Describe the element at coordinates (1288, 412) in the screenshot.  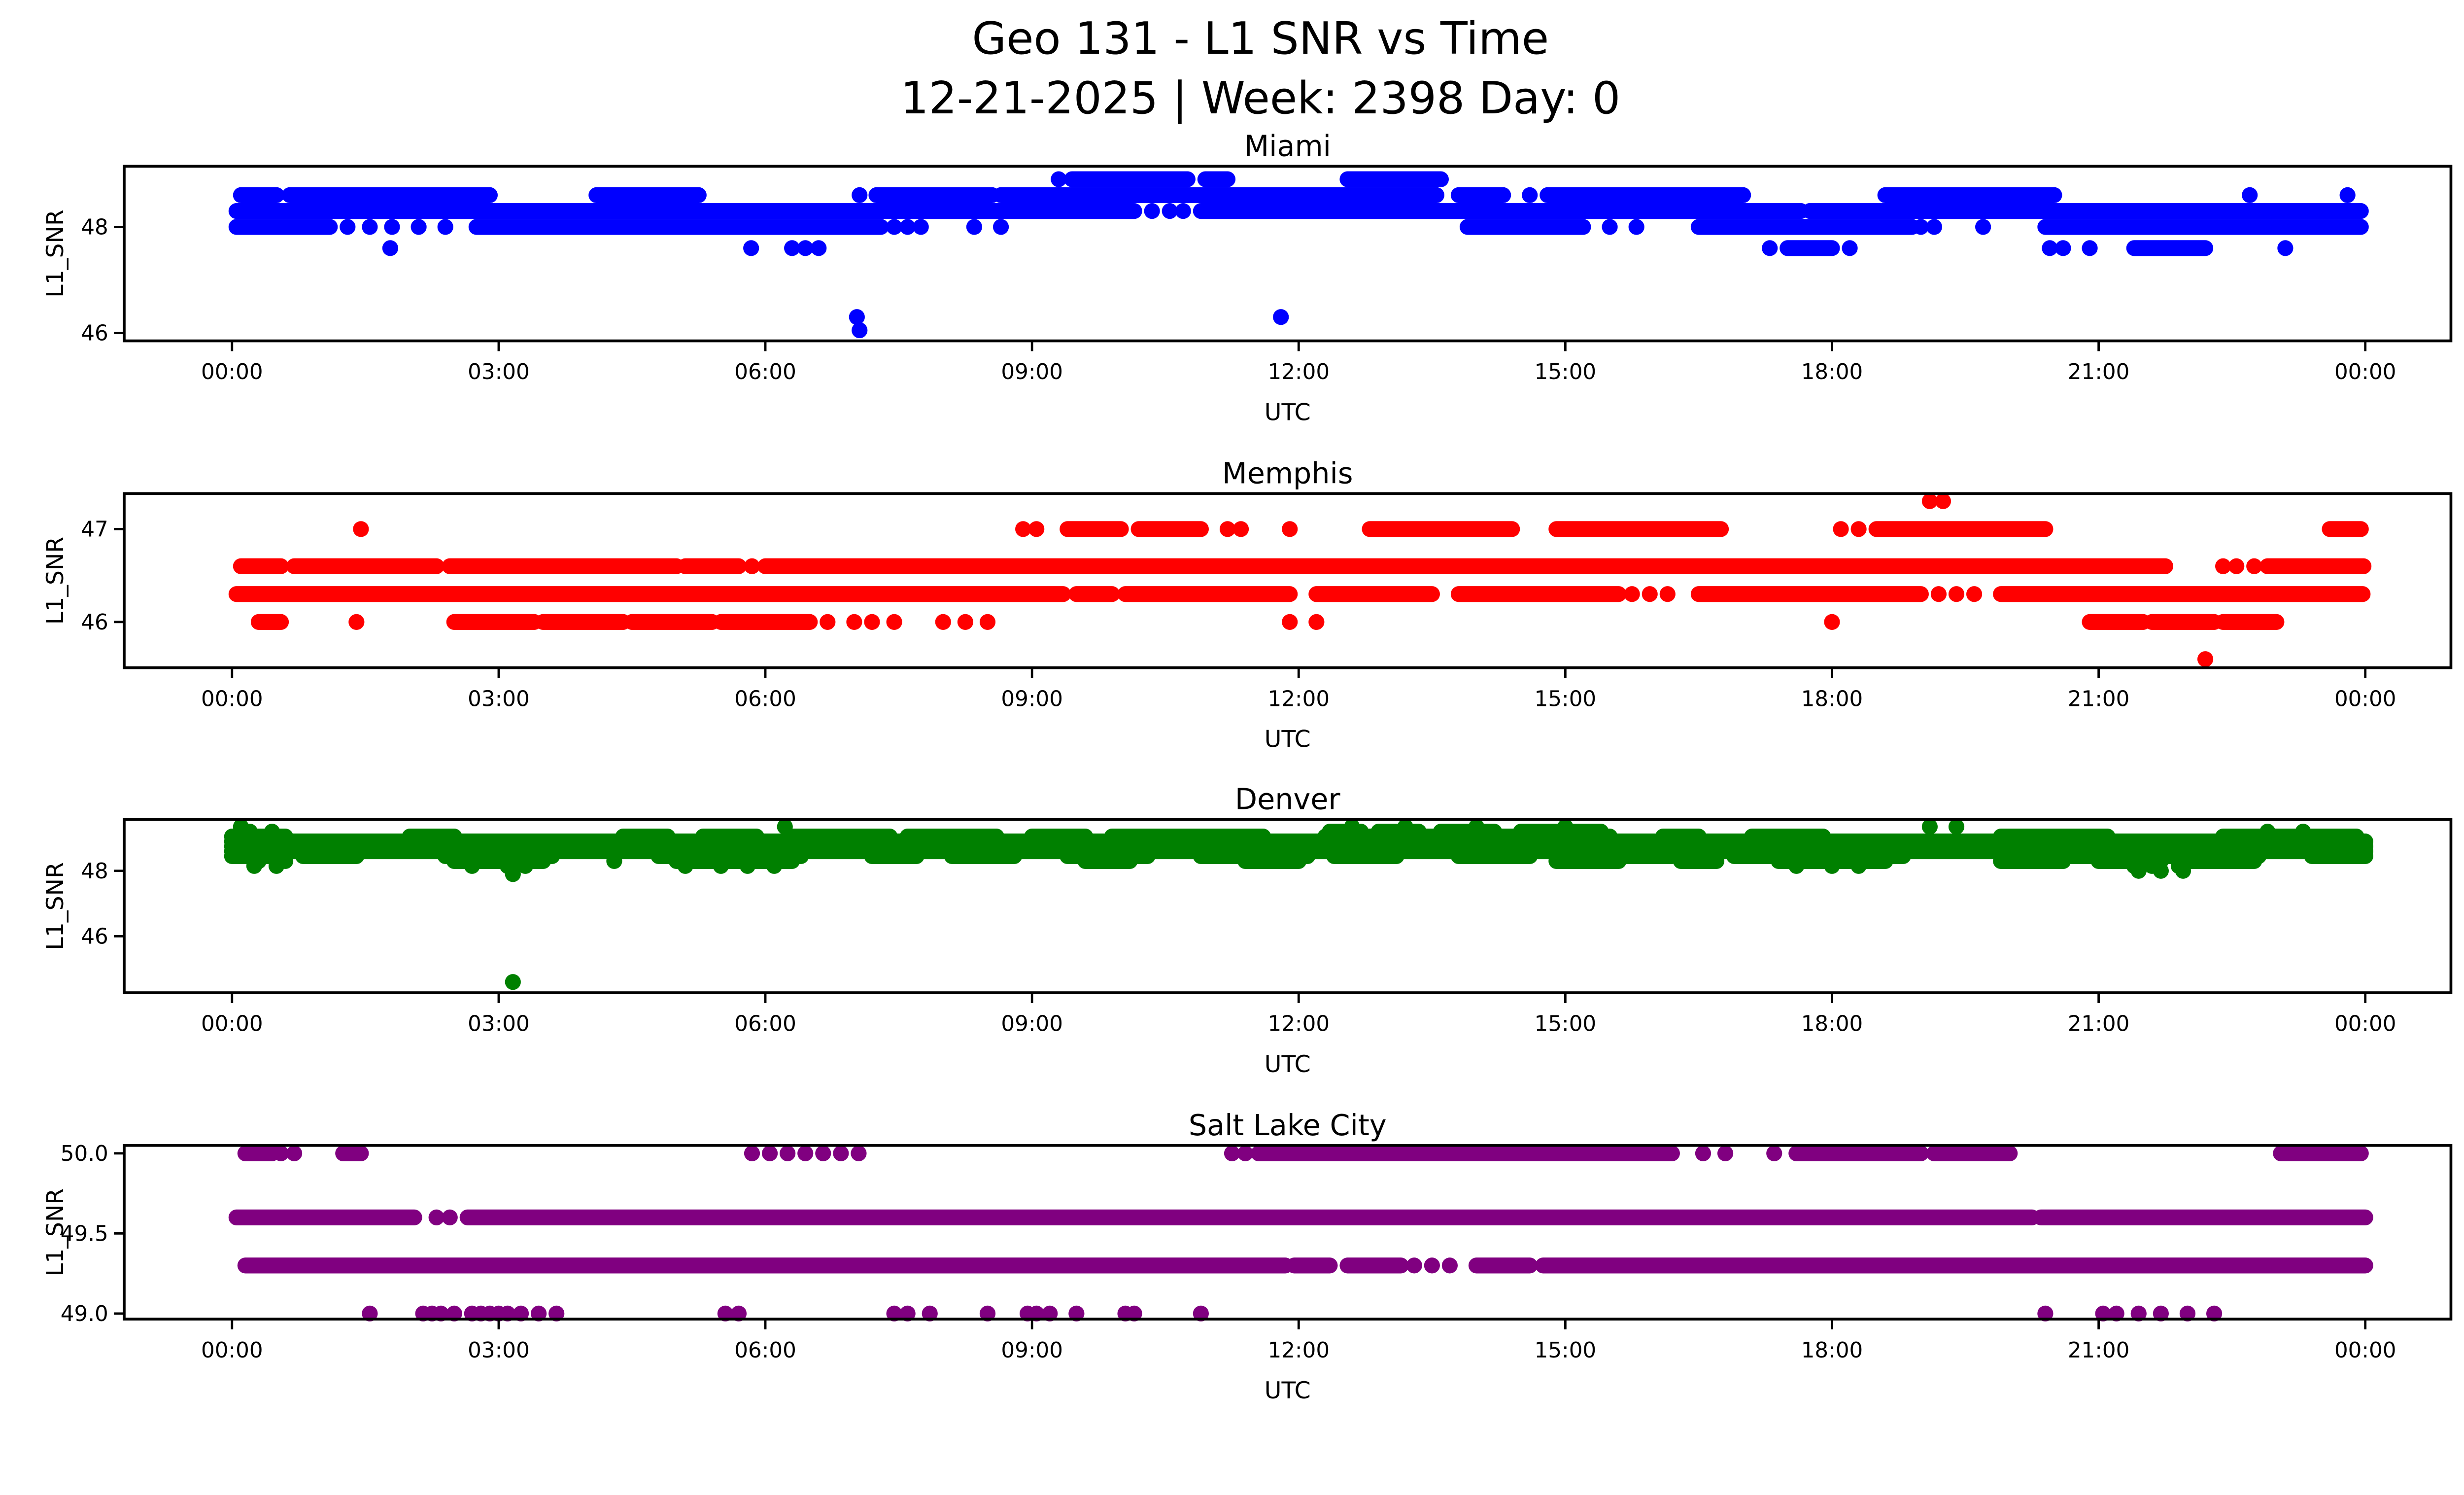
I see `x-axis-label: UTC` at that location.